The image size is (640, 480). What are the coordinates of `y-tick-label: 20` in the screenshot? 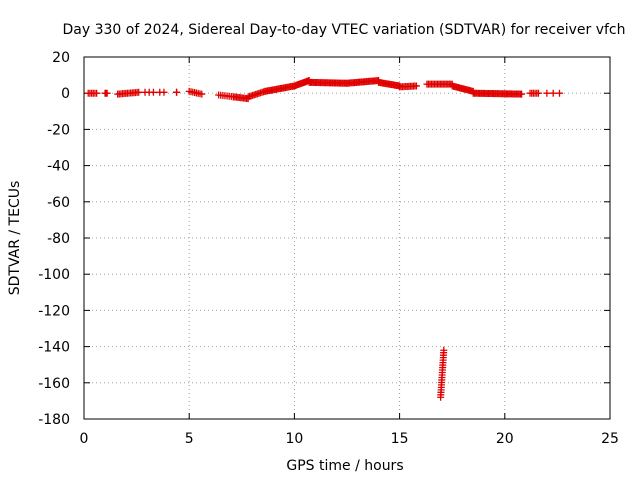 It's located at (61, 58).